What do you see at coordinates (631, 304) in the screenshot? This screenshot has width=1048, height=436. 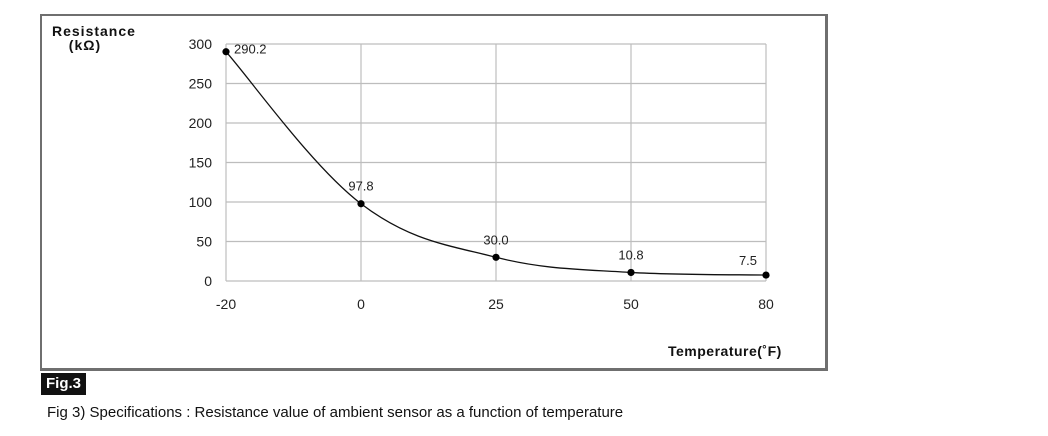 I see `x-tick-label: 50` at bounding box center [631, 304].